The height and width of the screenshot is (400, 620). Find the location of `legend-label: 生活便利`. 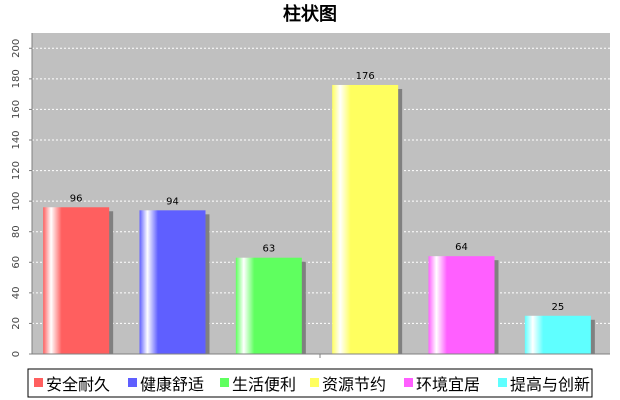

legend-label: 生活便利 is located at coordinates (264, 384).